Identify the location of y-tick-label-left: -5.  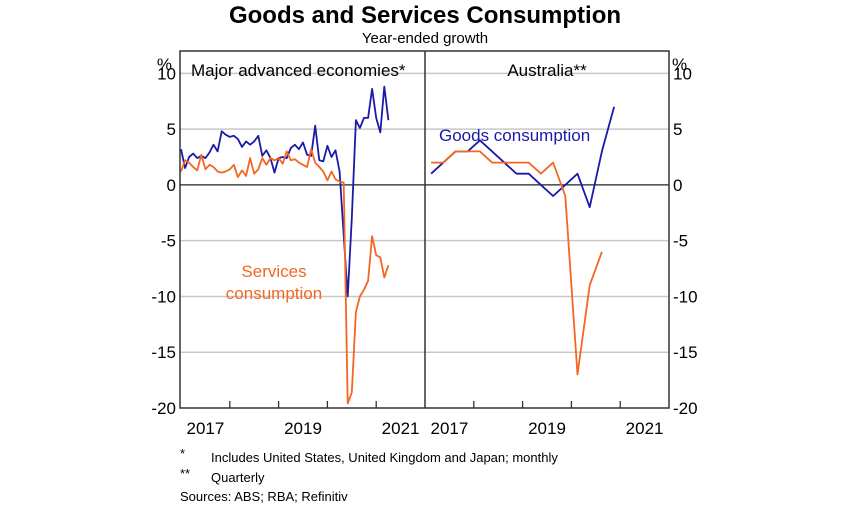
(168, 241).